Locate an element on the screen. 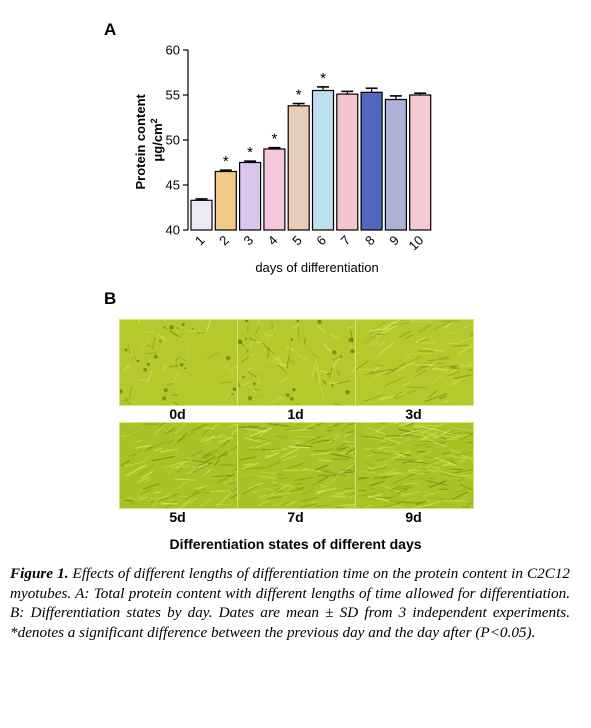  x-tick-label: 5 is located at coordinates (297, 241).